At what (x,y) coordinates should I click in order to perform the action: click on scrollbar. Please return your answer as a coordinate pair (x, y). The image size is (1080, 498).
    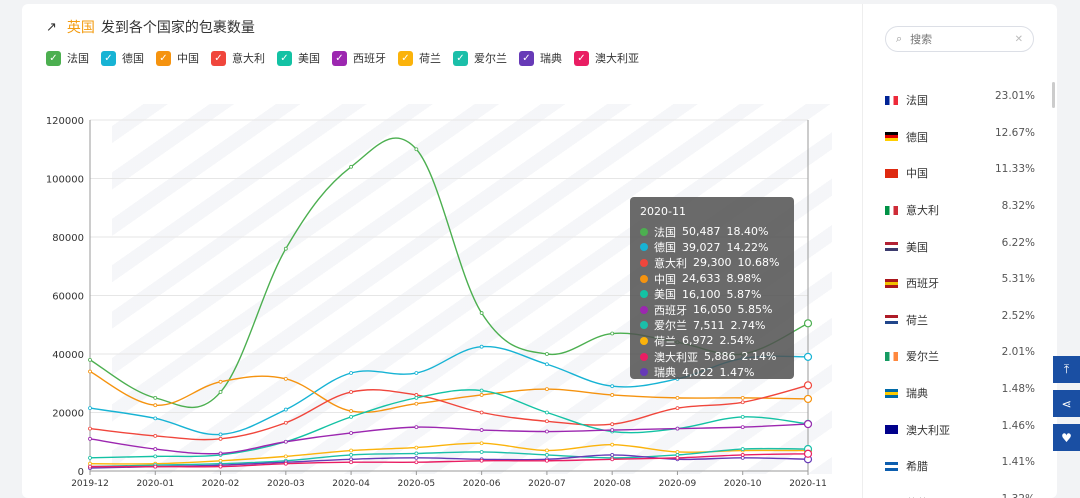
    Looking at the image, I should click on (1053, 95).